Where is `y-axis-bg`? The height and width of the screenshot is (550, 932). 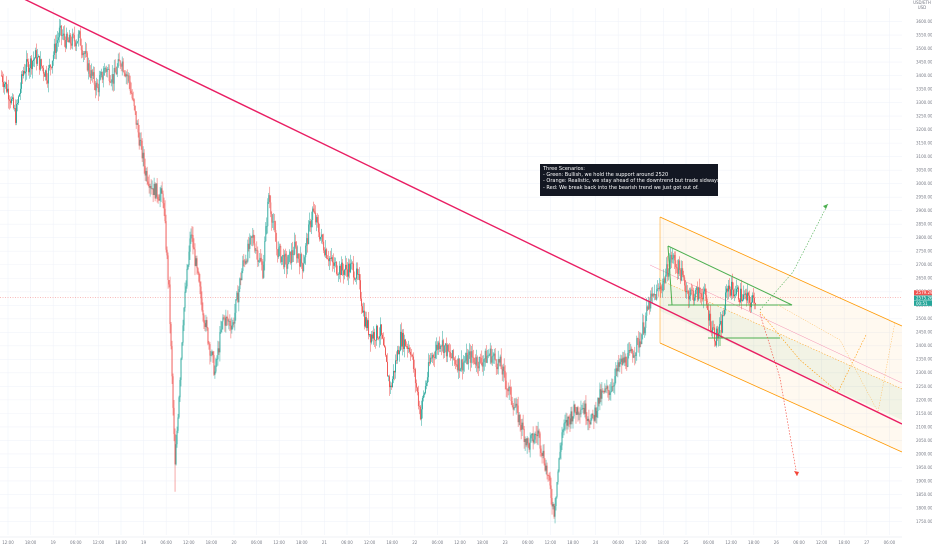
y-axis-bg is located at coordinates (917, 275).